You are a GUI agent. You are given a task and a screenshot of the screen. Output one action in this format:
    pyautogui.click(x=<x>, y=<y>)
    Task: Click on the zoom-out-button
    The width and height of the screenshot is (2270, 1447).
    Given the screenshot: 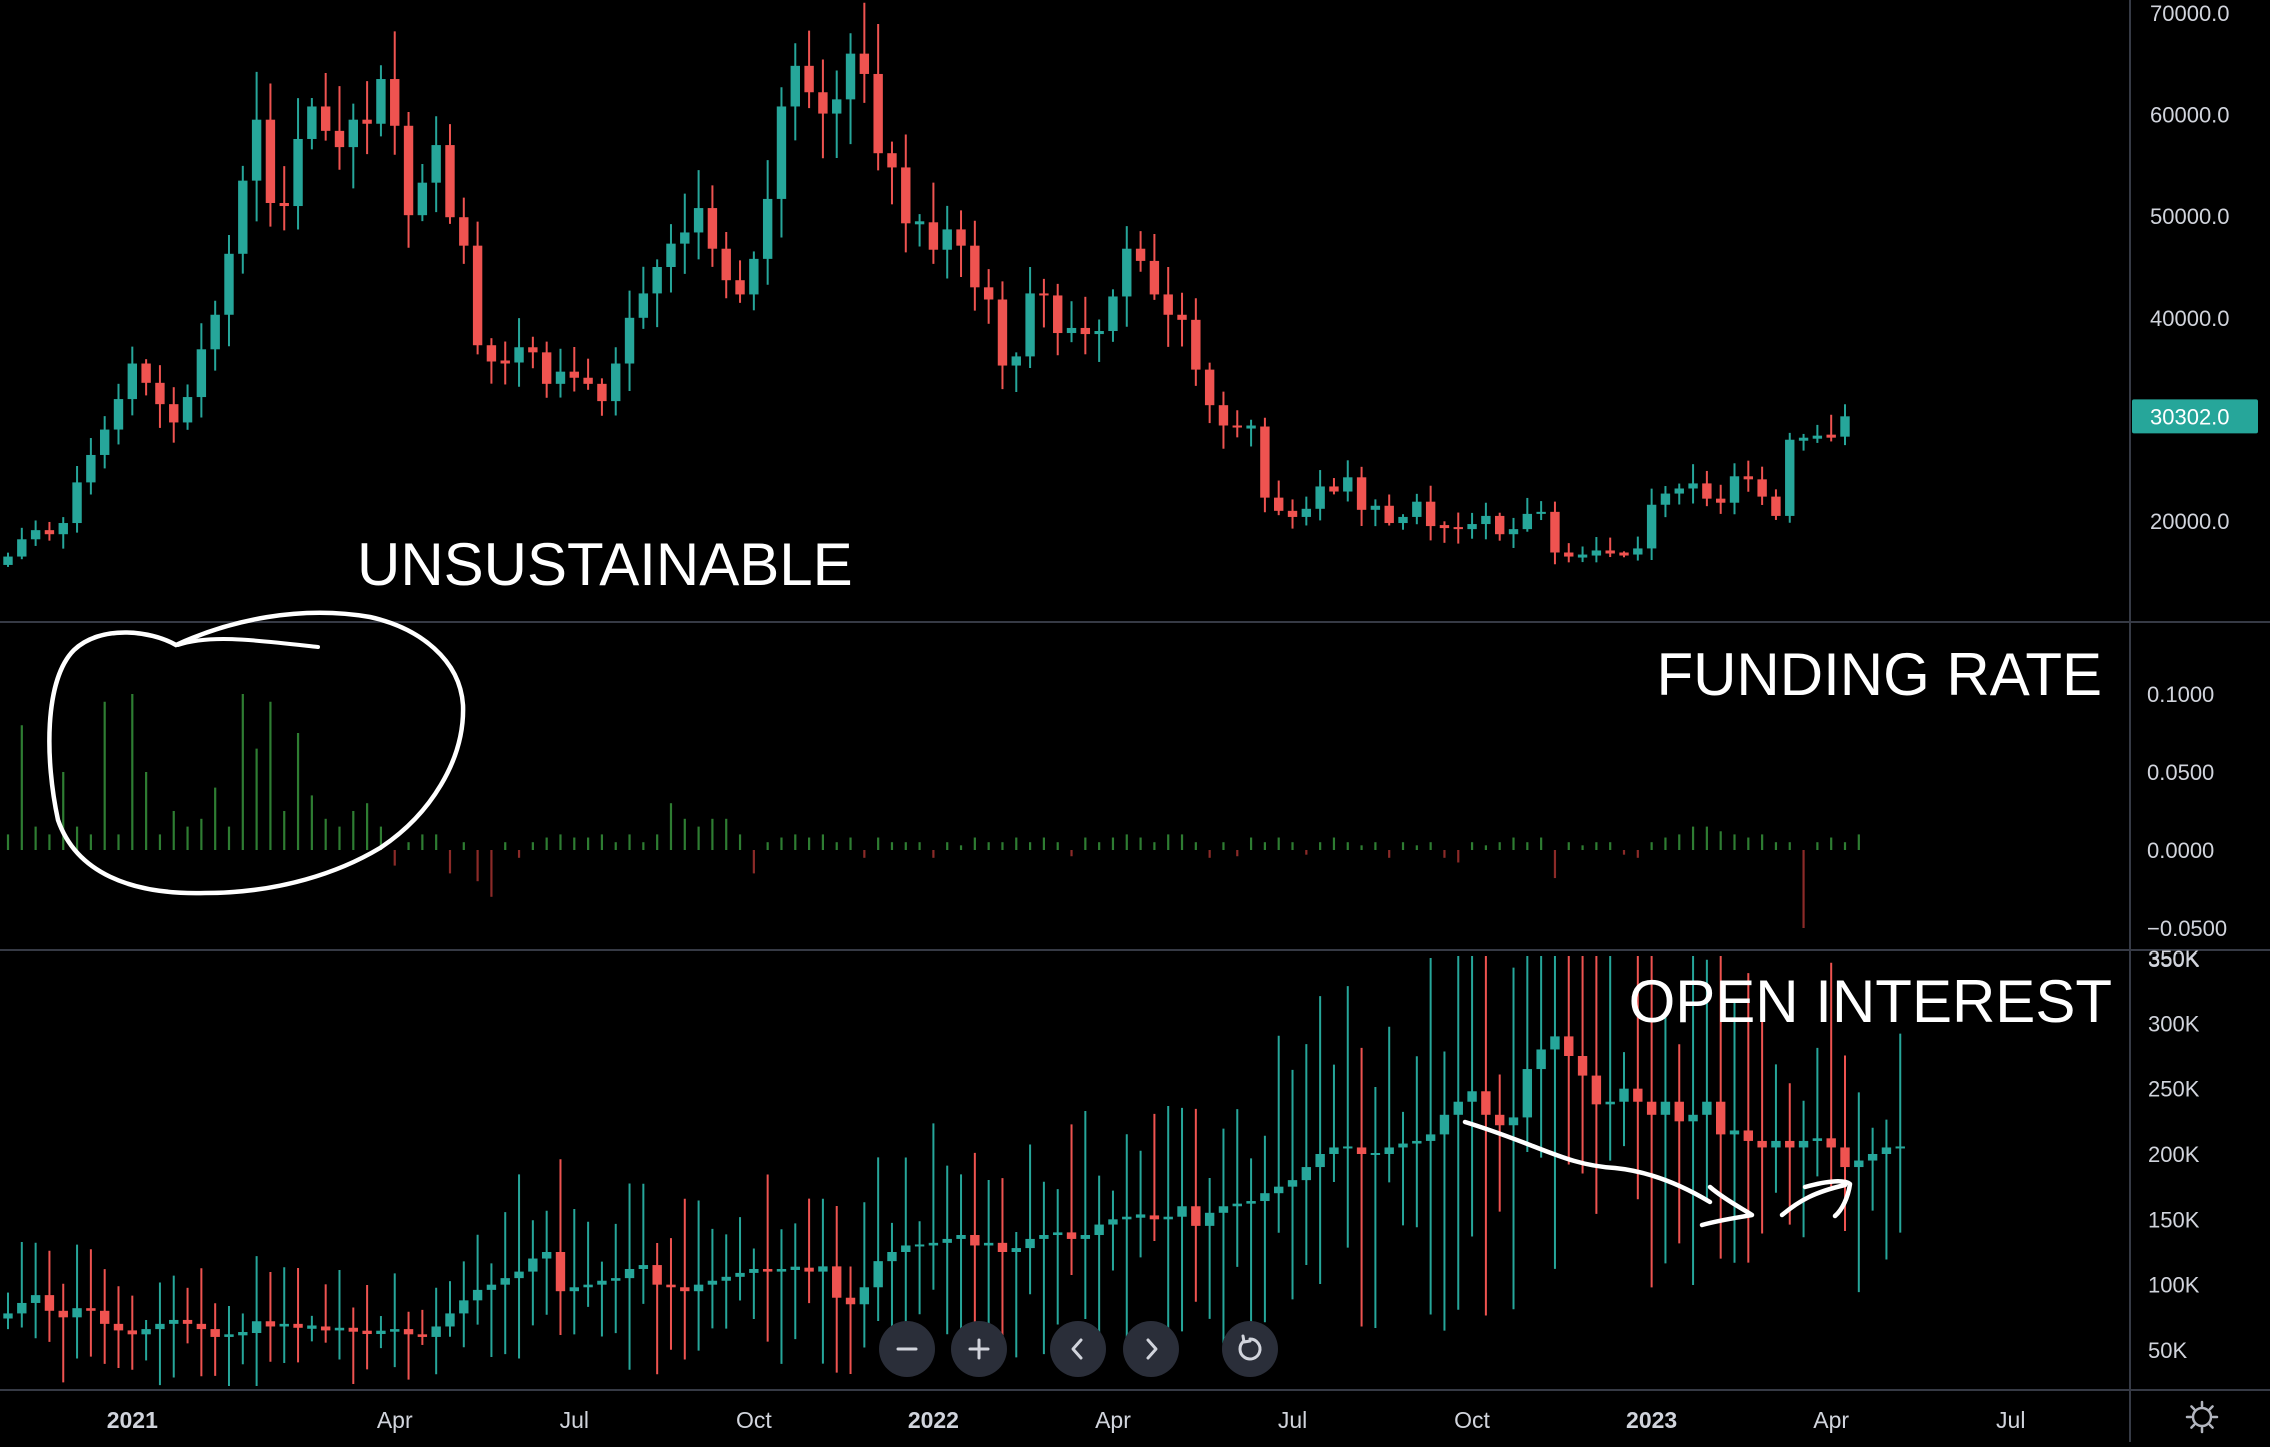 What is the action you would take?
    pyautogui.click(x=907, y=1349)
    